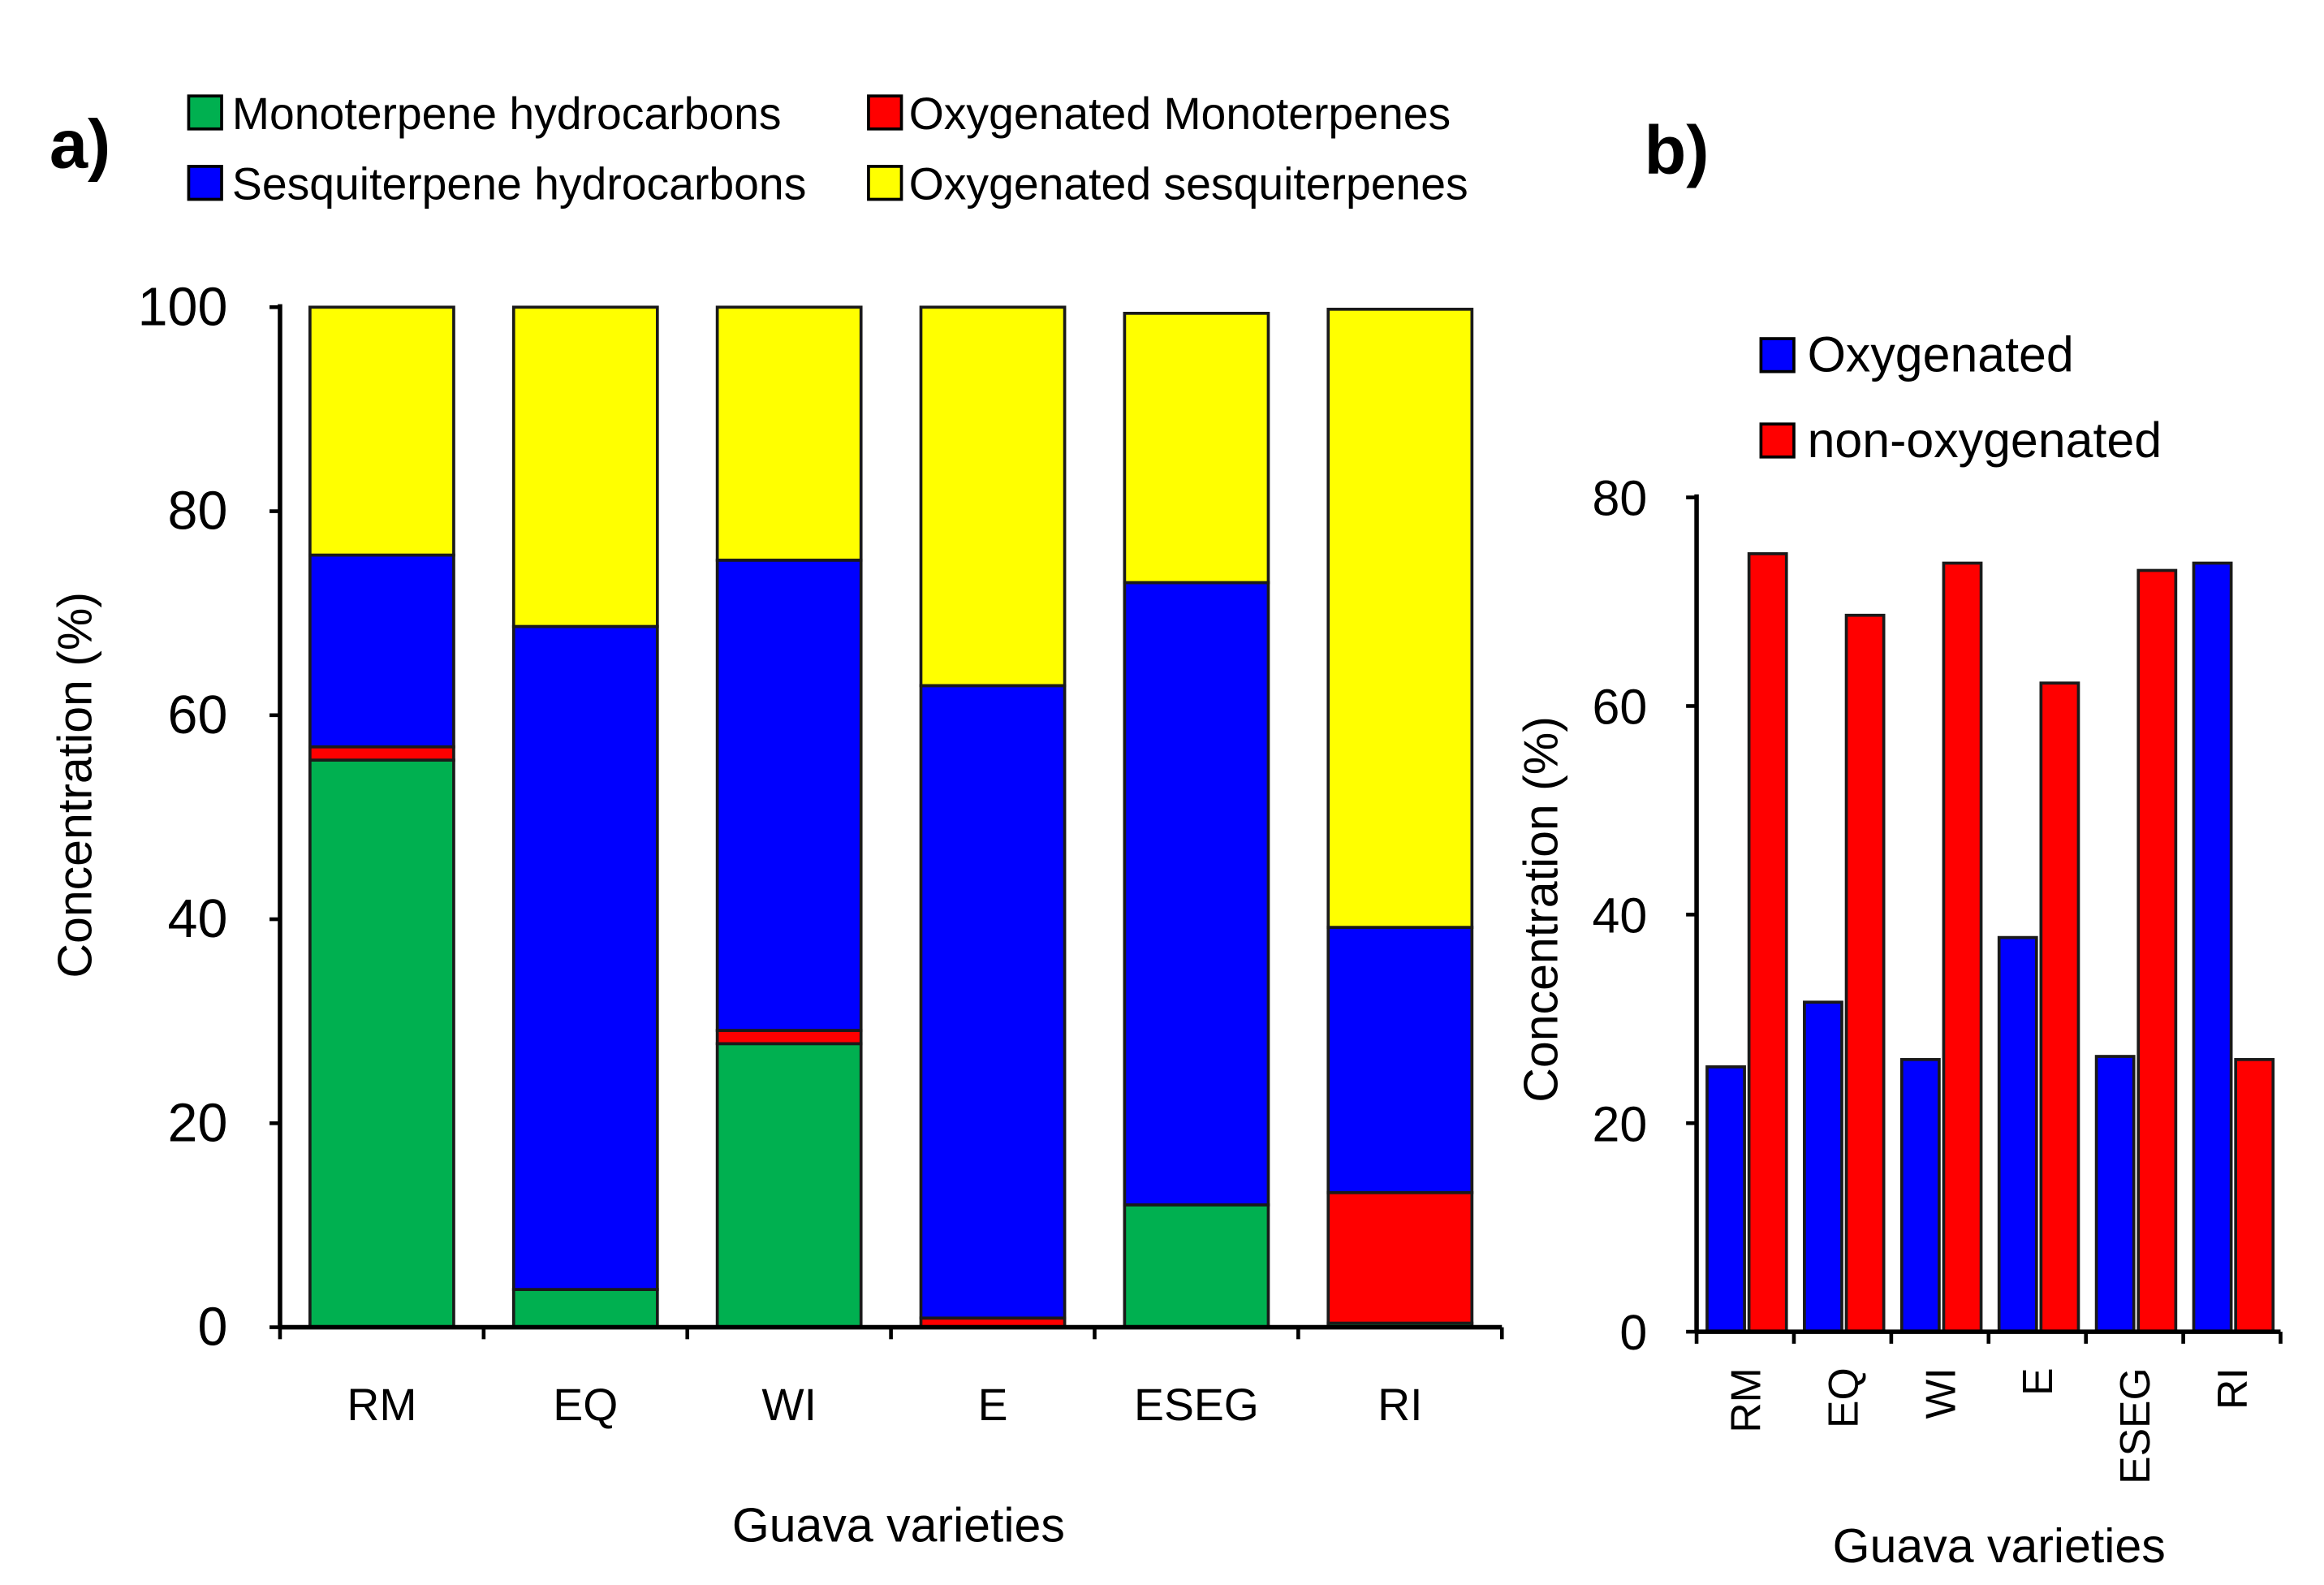  I want to click on bar-a-ri-oxygenated-monoterpenes, so click(1400, 1257).